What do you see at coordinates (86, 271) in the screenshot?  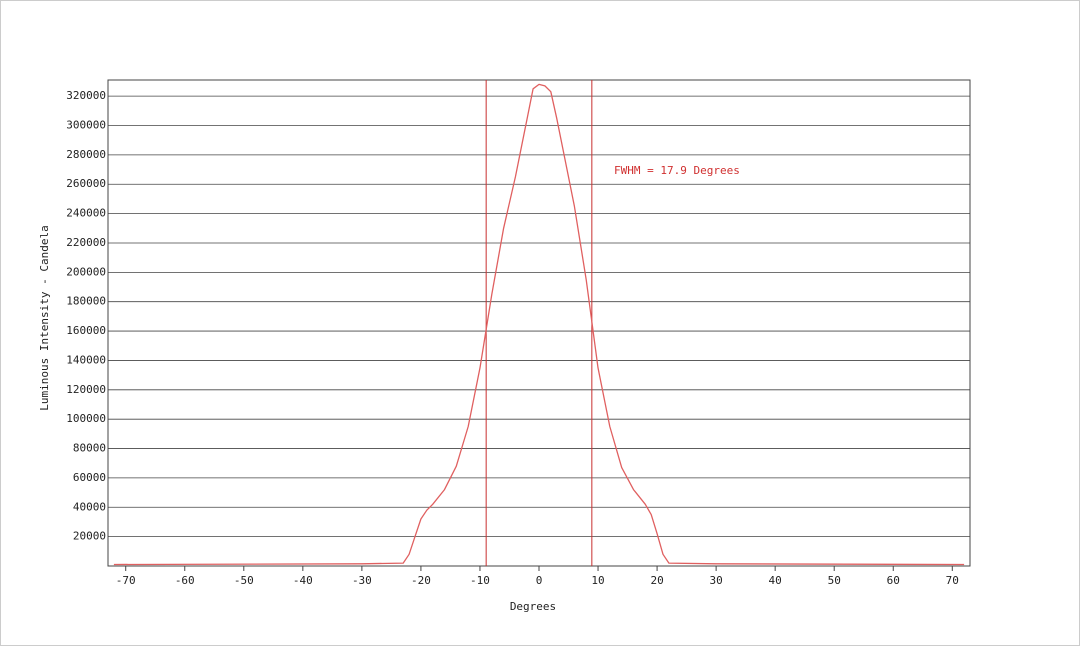 I see `y-tick-label: 200000` at bounding box center [86, 271].